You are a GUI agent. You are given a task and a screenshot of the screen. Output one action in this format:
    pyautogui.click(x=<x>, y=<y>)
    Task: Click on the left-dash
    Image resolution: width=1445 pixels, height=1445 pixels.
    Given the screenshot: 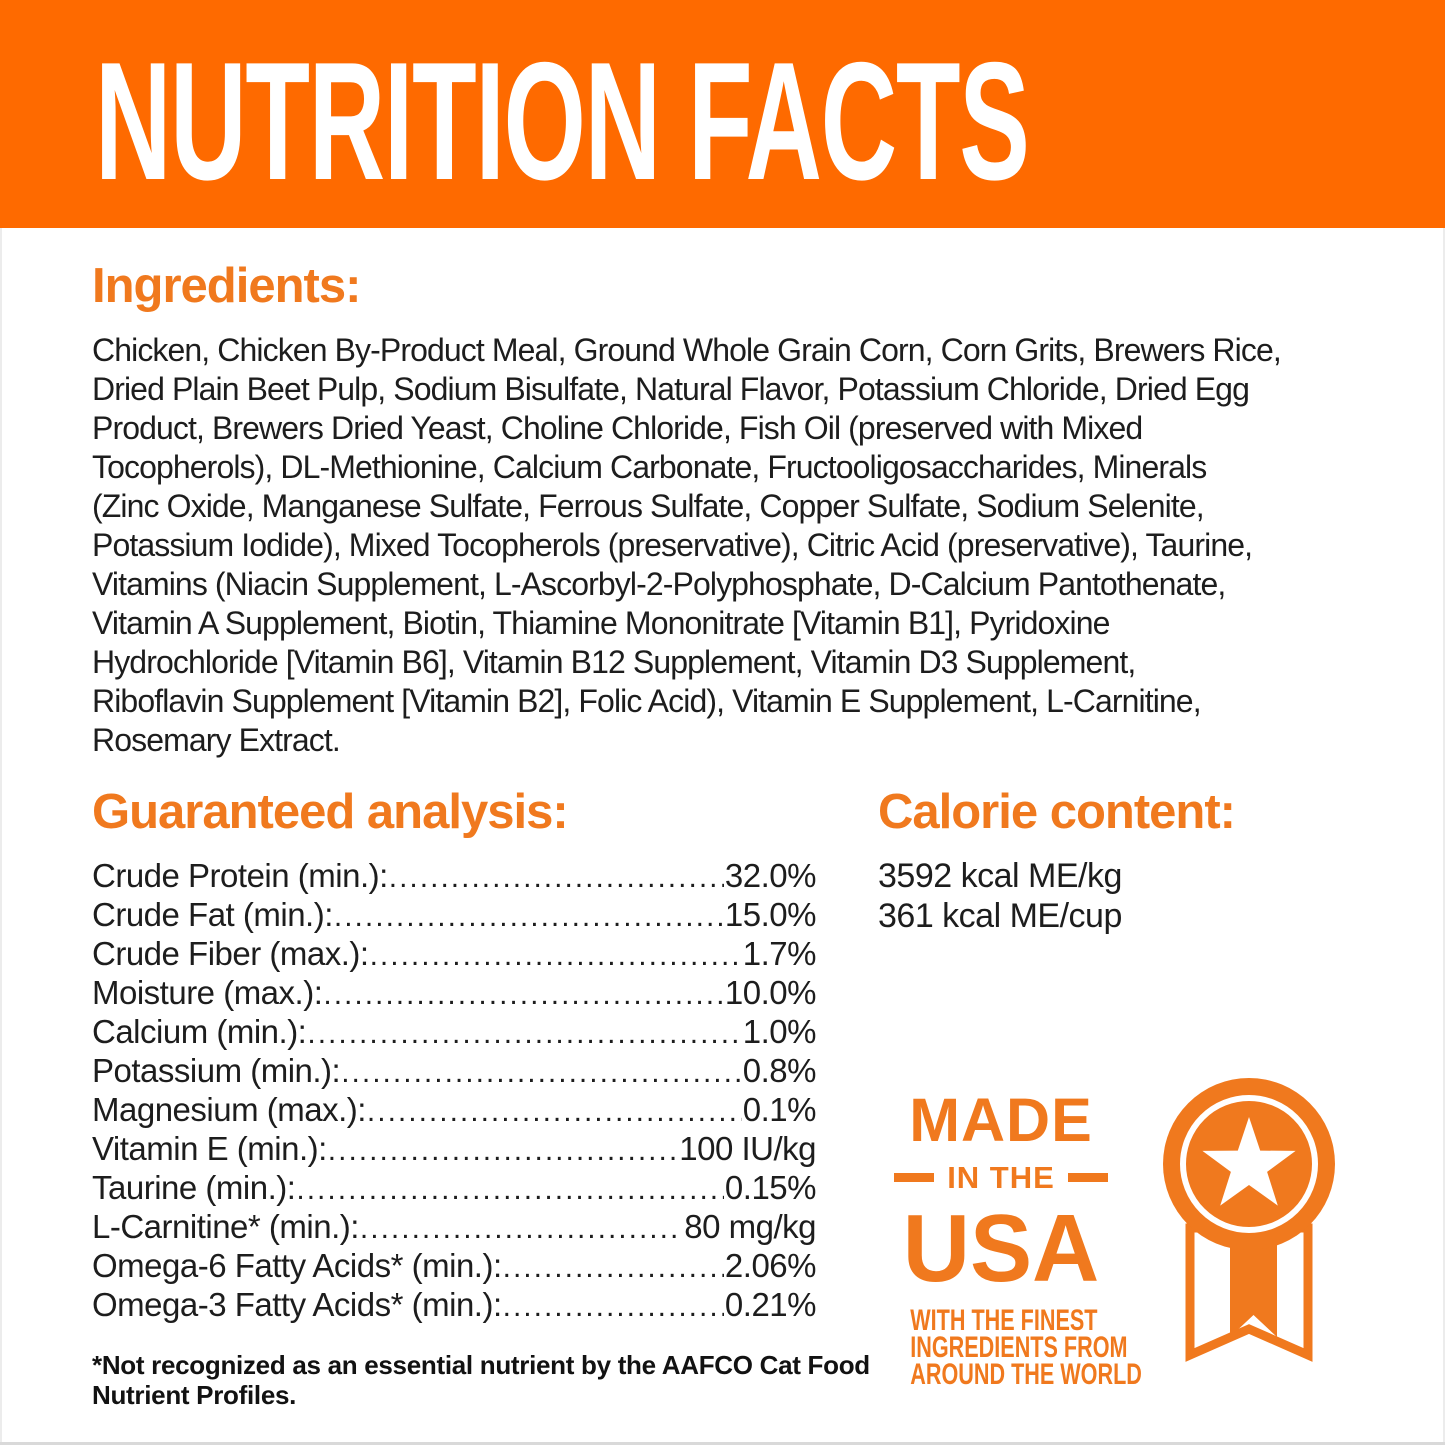 What is the action you would take?
    pyautogui.click(x=914, y=1177)
    